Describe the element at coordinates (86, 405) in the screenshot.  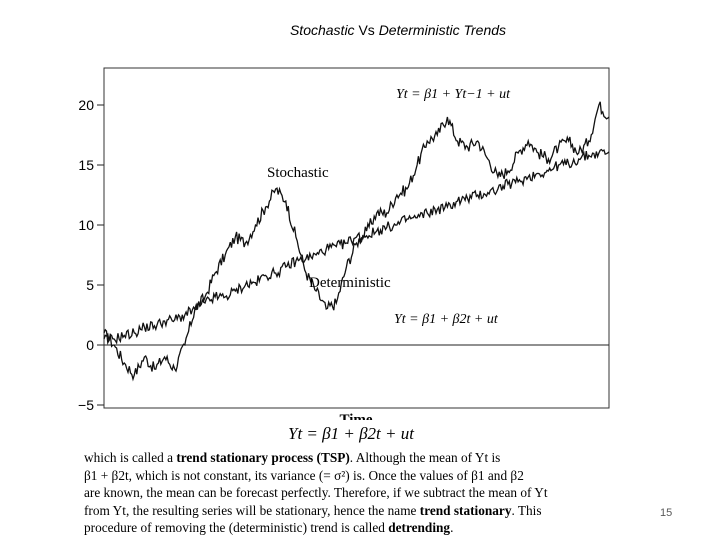
I see `y-tick-label: −5` at that location.